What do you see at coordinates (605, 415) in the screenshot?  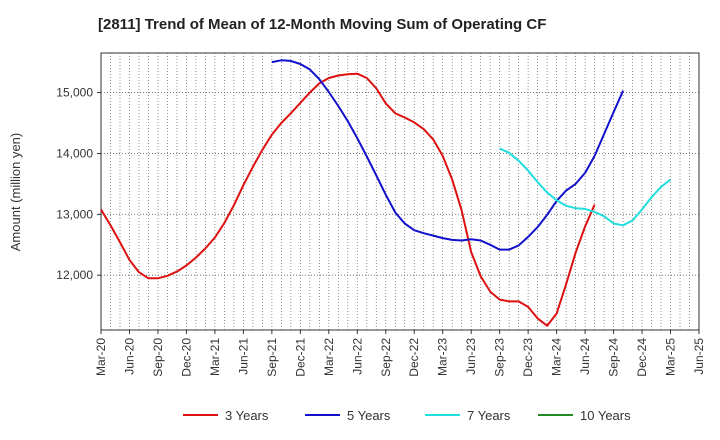 I see `legend-label: 10 Years` at bounding box center [605, 415].